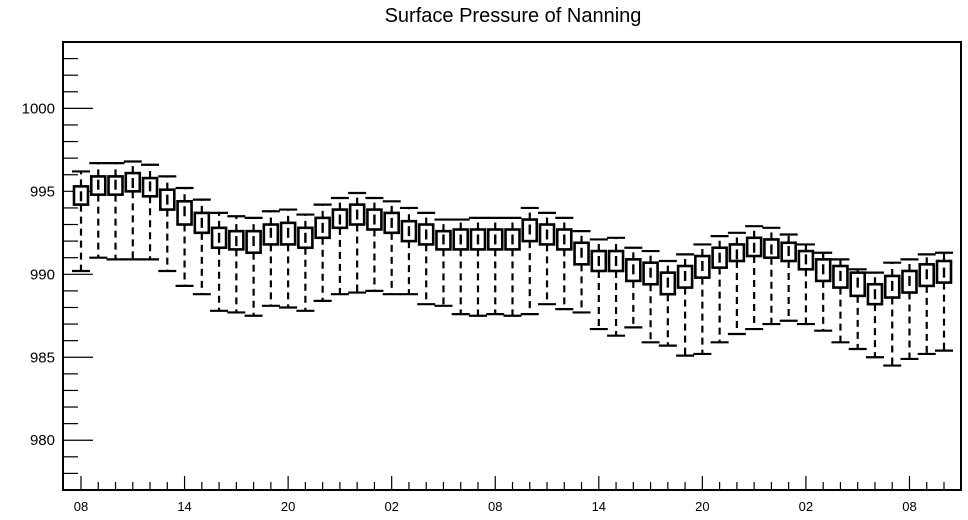  Describe the element at coordinates (42, 274) in the screenshot. I see `y-tick-label: 990` at that location.